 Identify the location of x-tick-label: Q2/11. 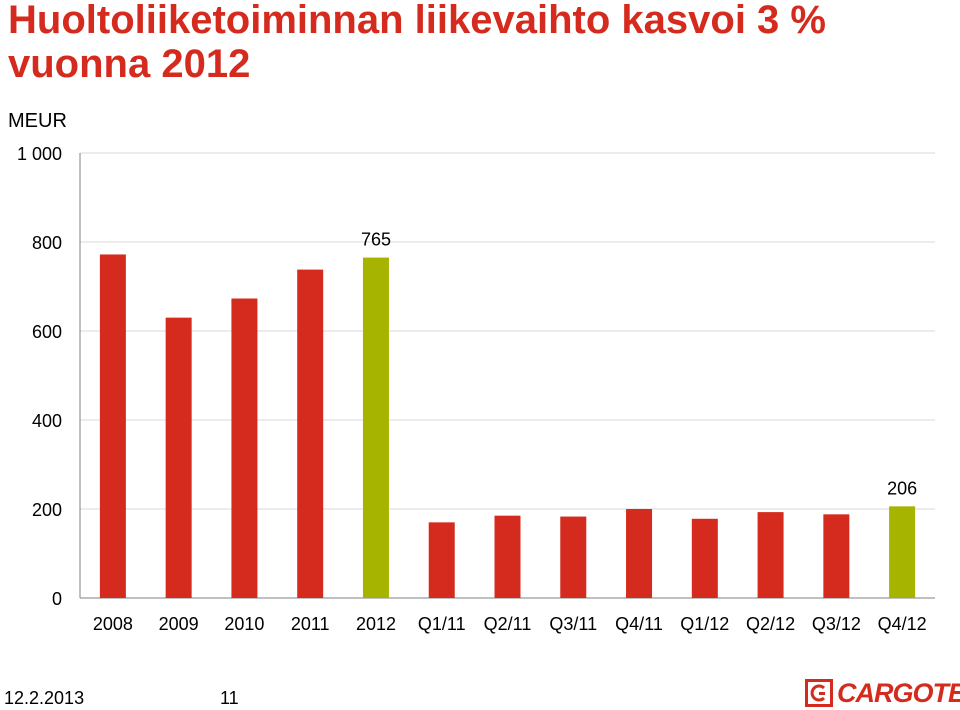
(508, 624).